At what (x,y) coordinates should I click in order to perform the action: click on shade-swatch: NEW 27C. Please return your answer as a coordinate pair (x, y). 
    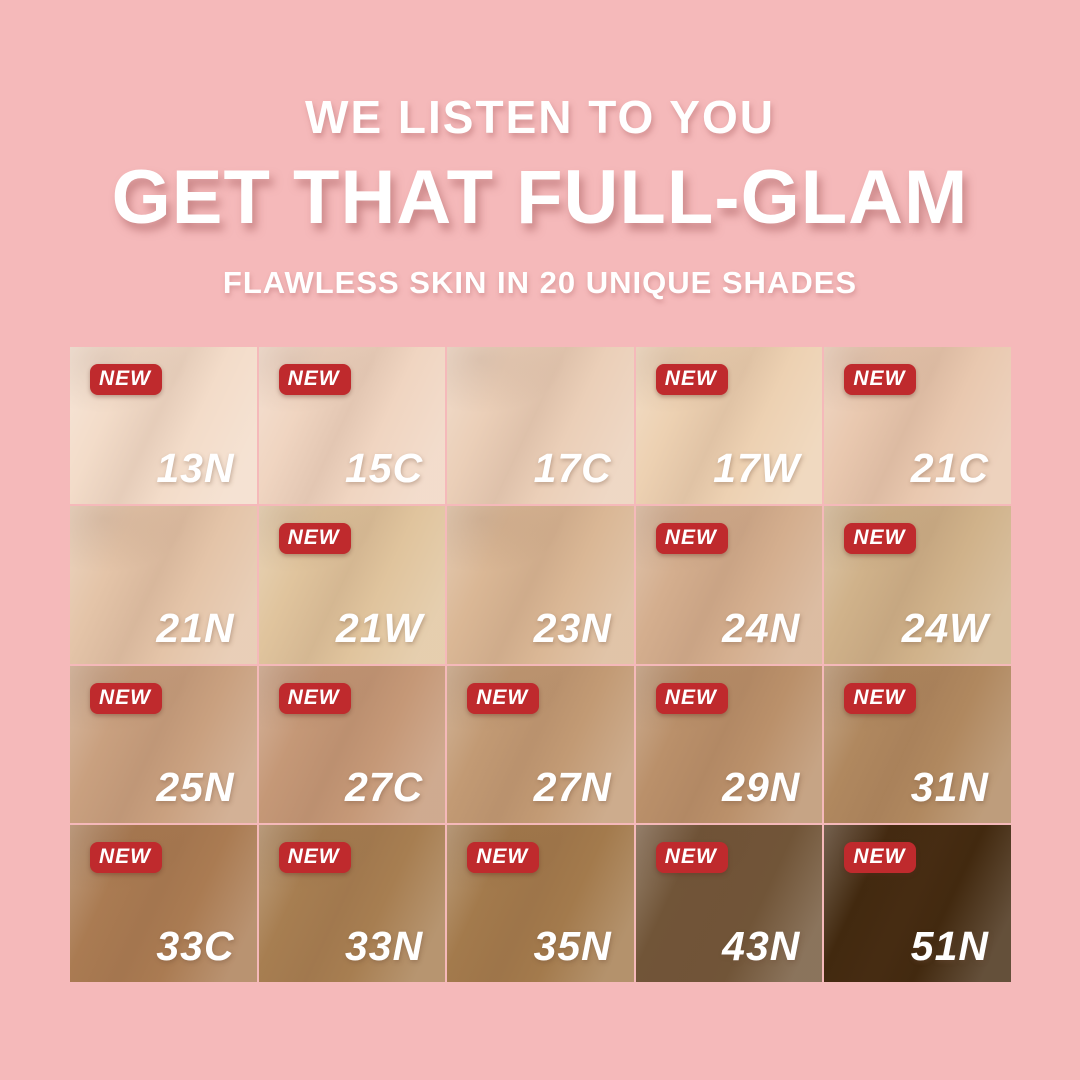
    Looking at the image, I should click on (352, 744).